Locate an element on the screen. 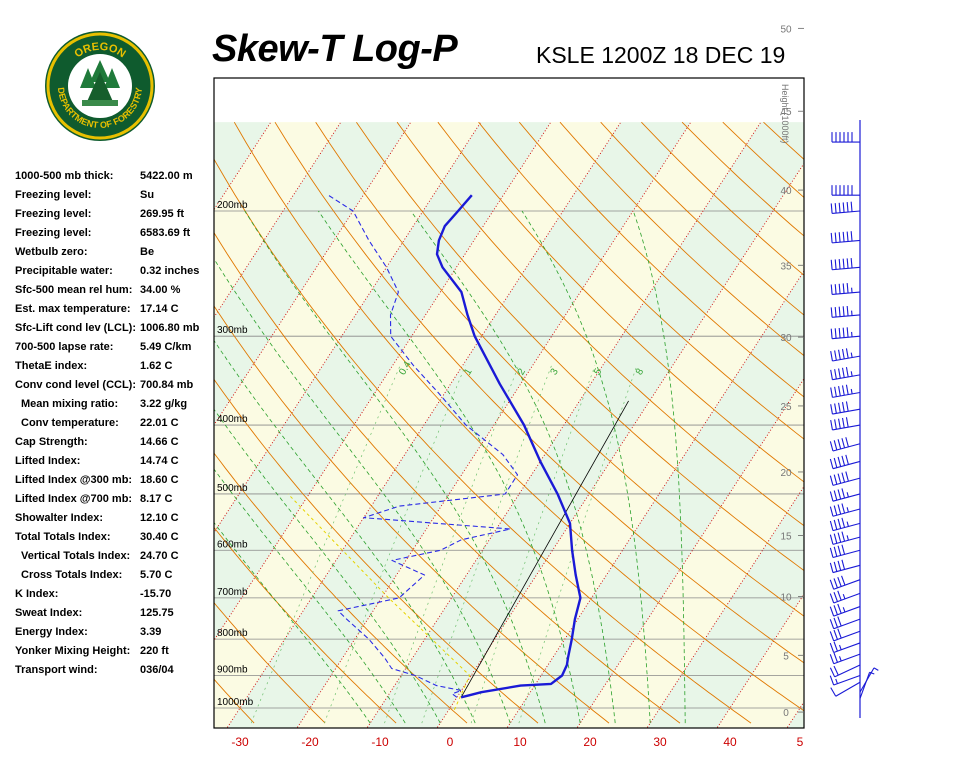  logo-top-text: OREGON is located at coordinates (99, 51).